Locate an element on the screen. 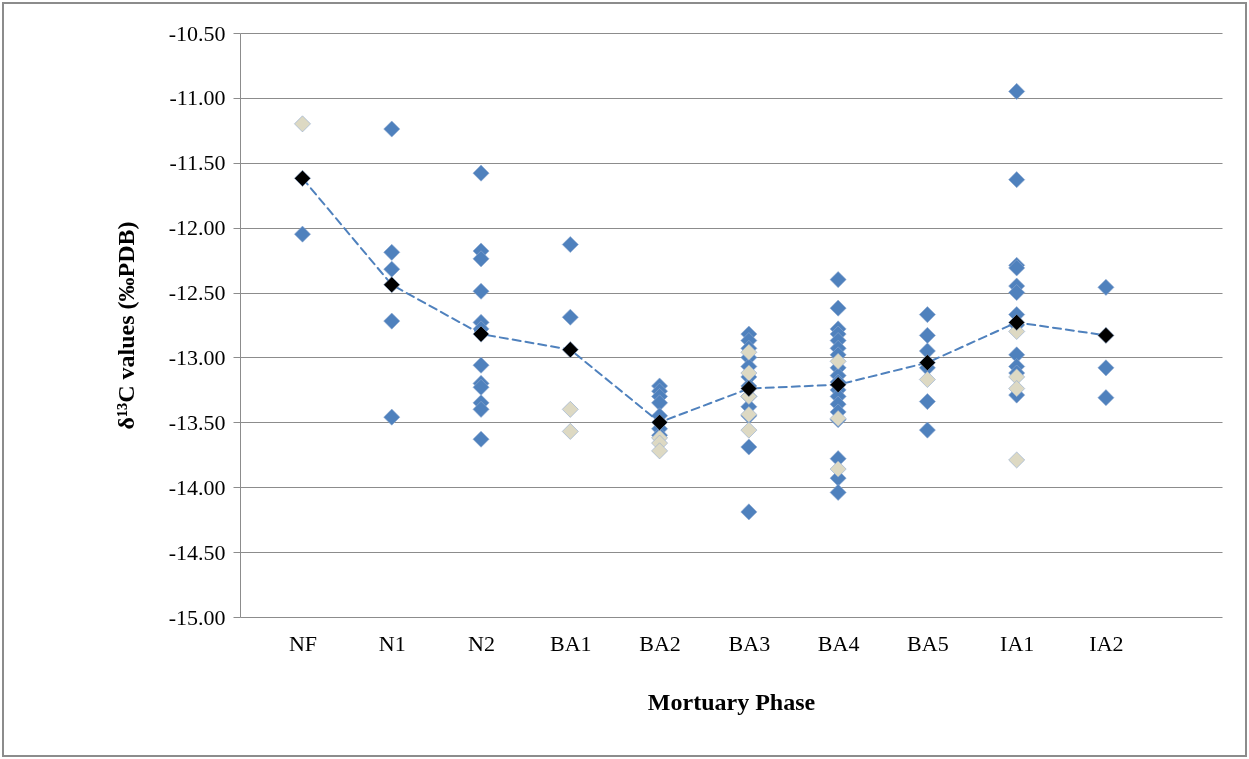  x-tick-label: N2 is located at coordinates (481, 643).